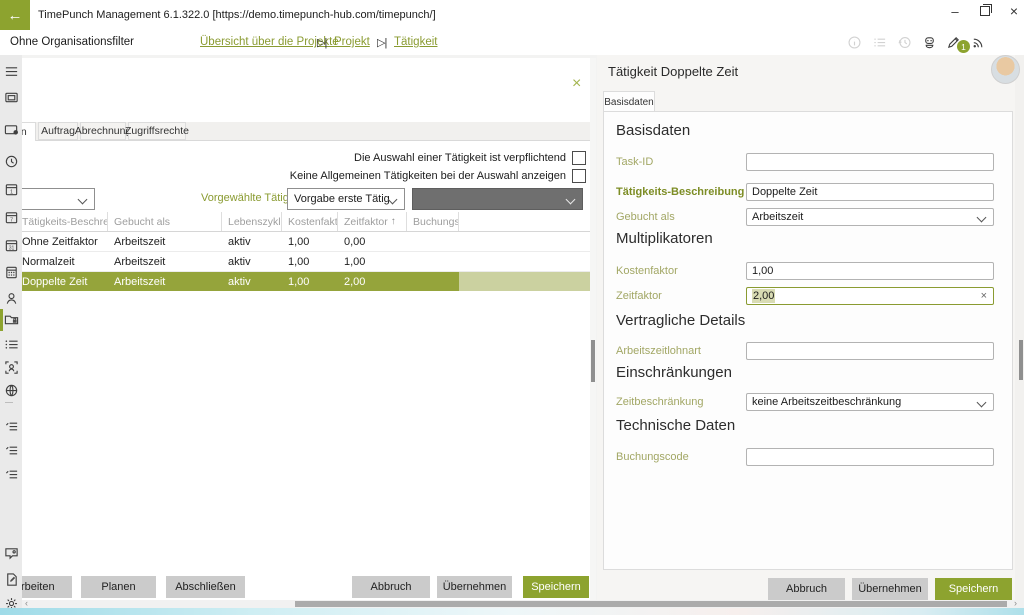 This screenshot has width=1024, height=615. Describe the element at coordinates (11, 319) in the screenshot. I see `project-lock-icon` at that location.